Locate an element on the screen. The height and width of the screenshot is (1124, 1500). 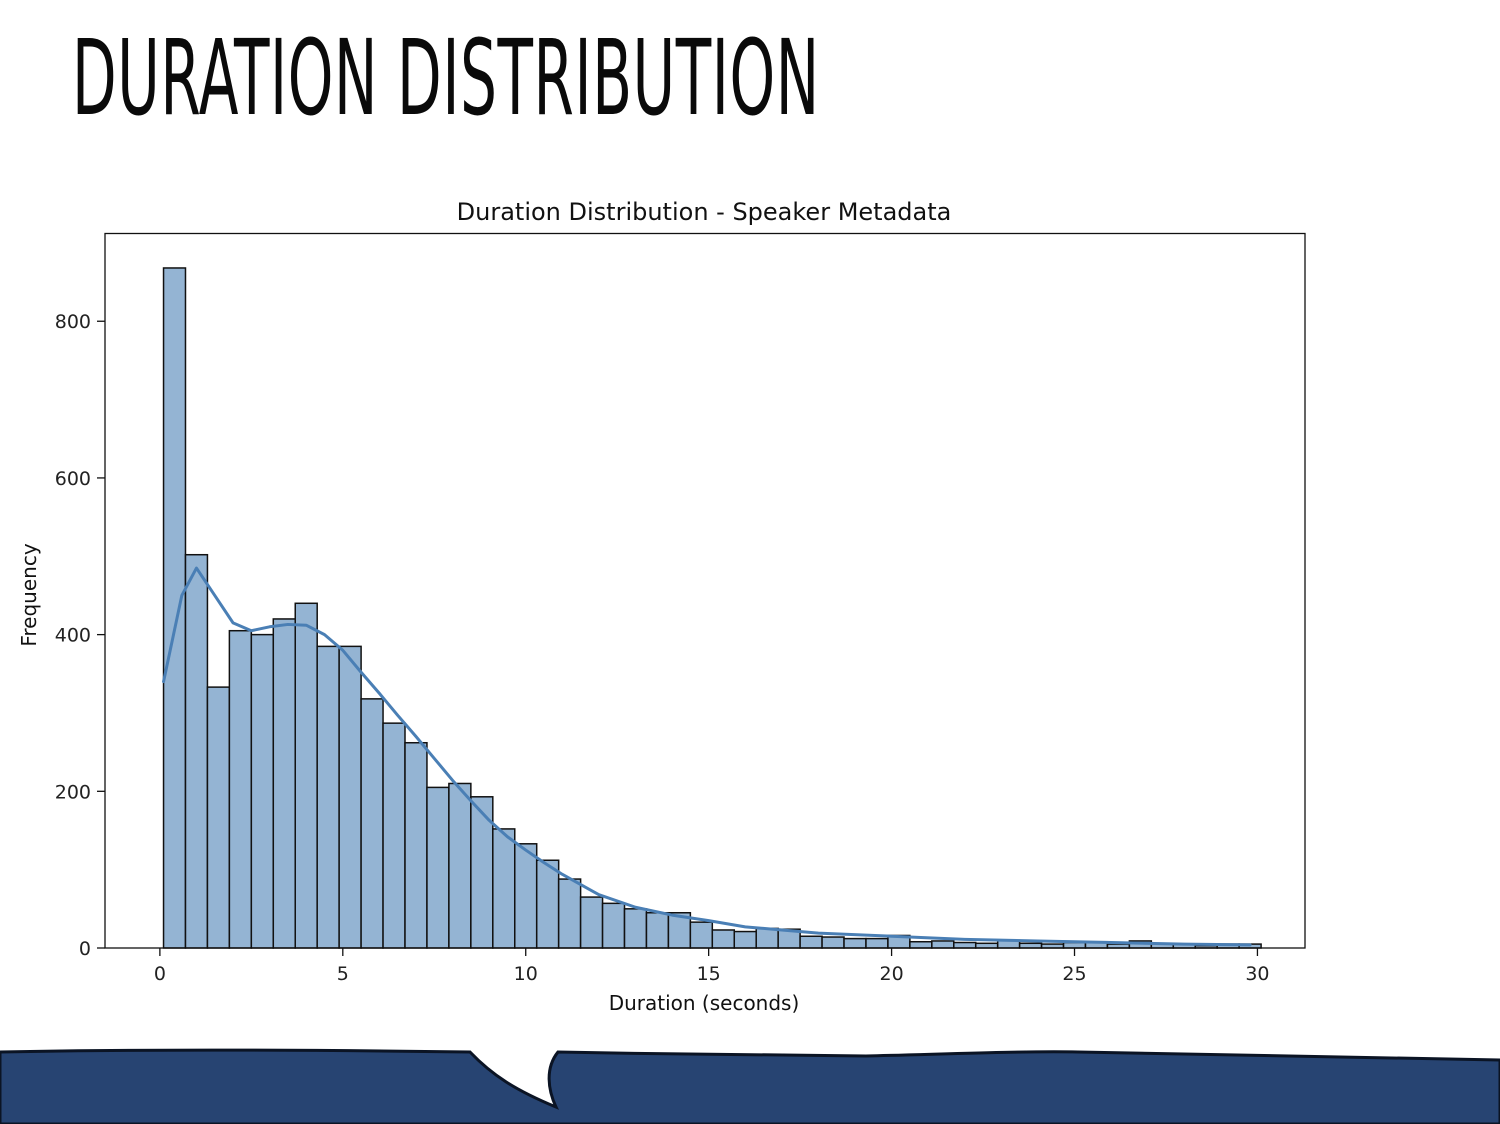
x-tick-label: 0 is located at coordinates (160, 974).